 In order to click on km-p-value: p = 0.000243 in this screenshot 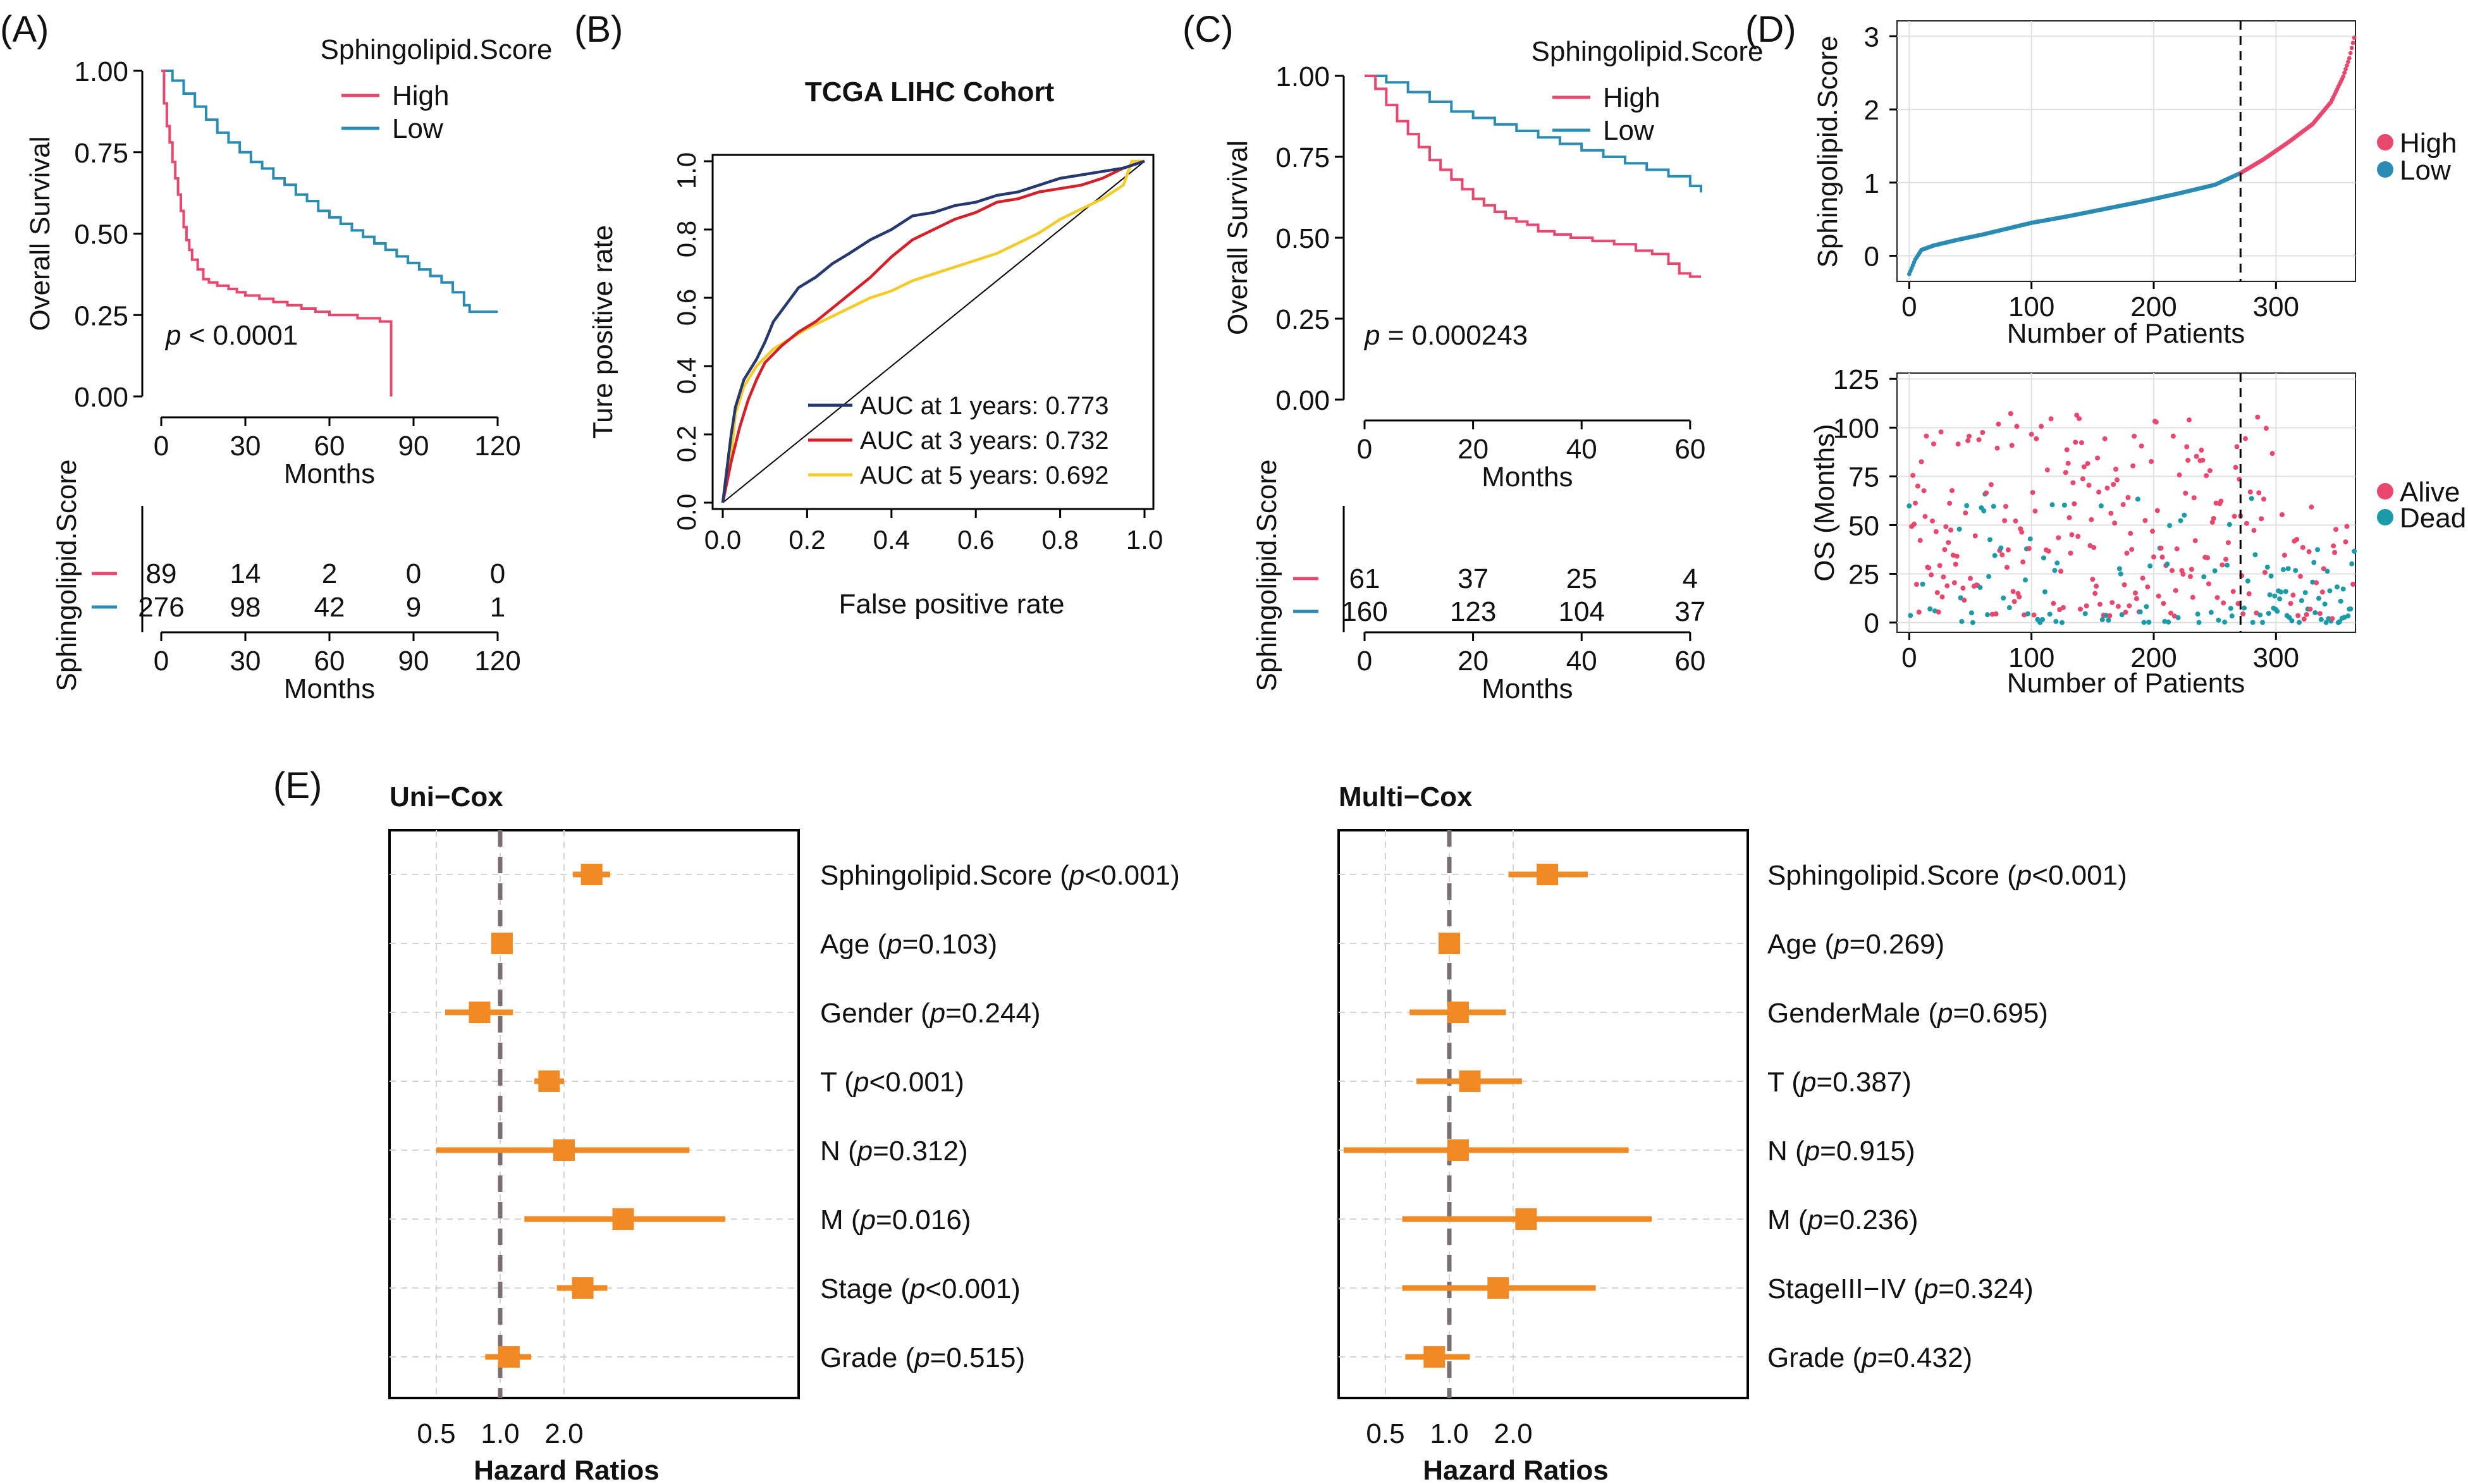, I will do `click(1445, 335)`.